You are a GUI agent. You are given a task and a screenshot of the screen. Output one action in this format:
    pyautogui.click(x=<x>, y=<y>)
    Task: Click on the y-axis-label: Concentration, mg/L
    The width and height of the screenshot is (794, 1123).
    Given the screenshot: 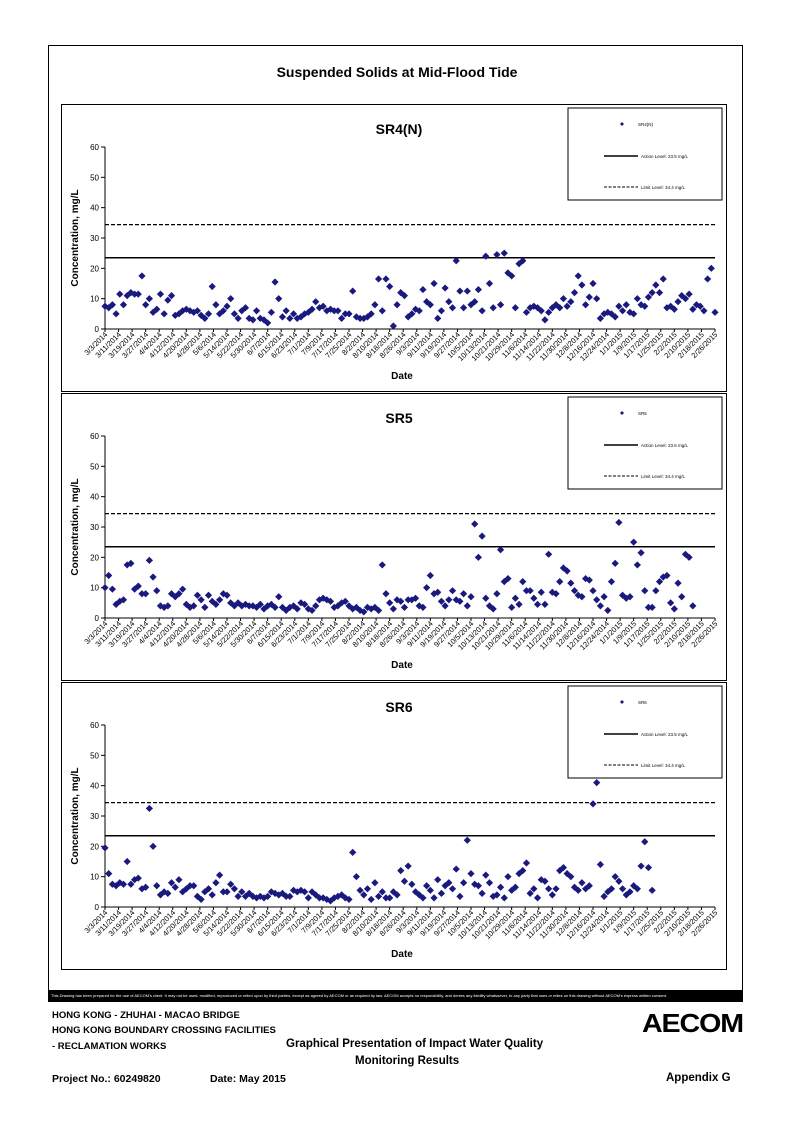 What is the action you would take?
    pyautogui.click(x=75, y=526)
    